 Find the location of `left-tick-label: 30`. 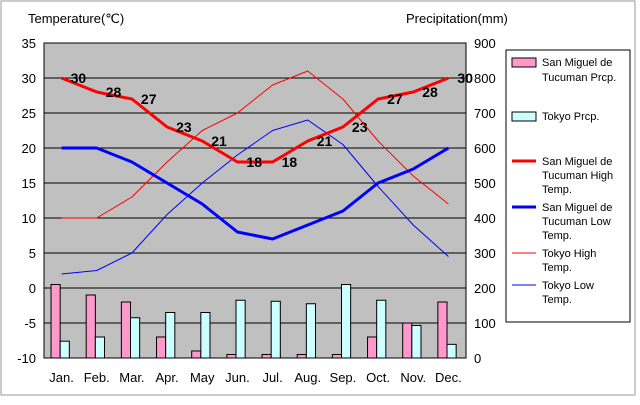

left-tick-label: 30 is located at coordinates (29, 78).